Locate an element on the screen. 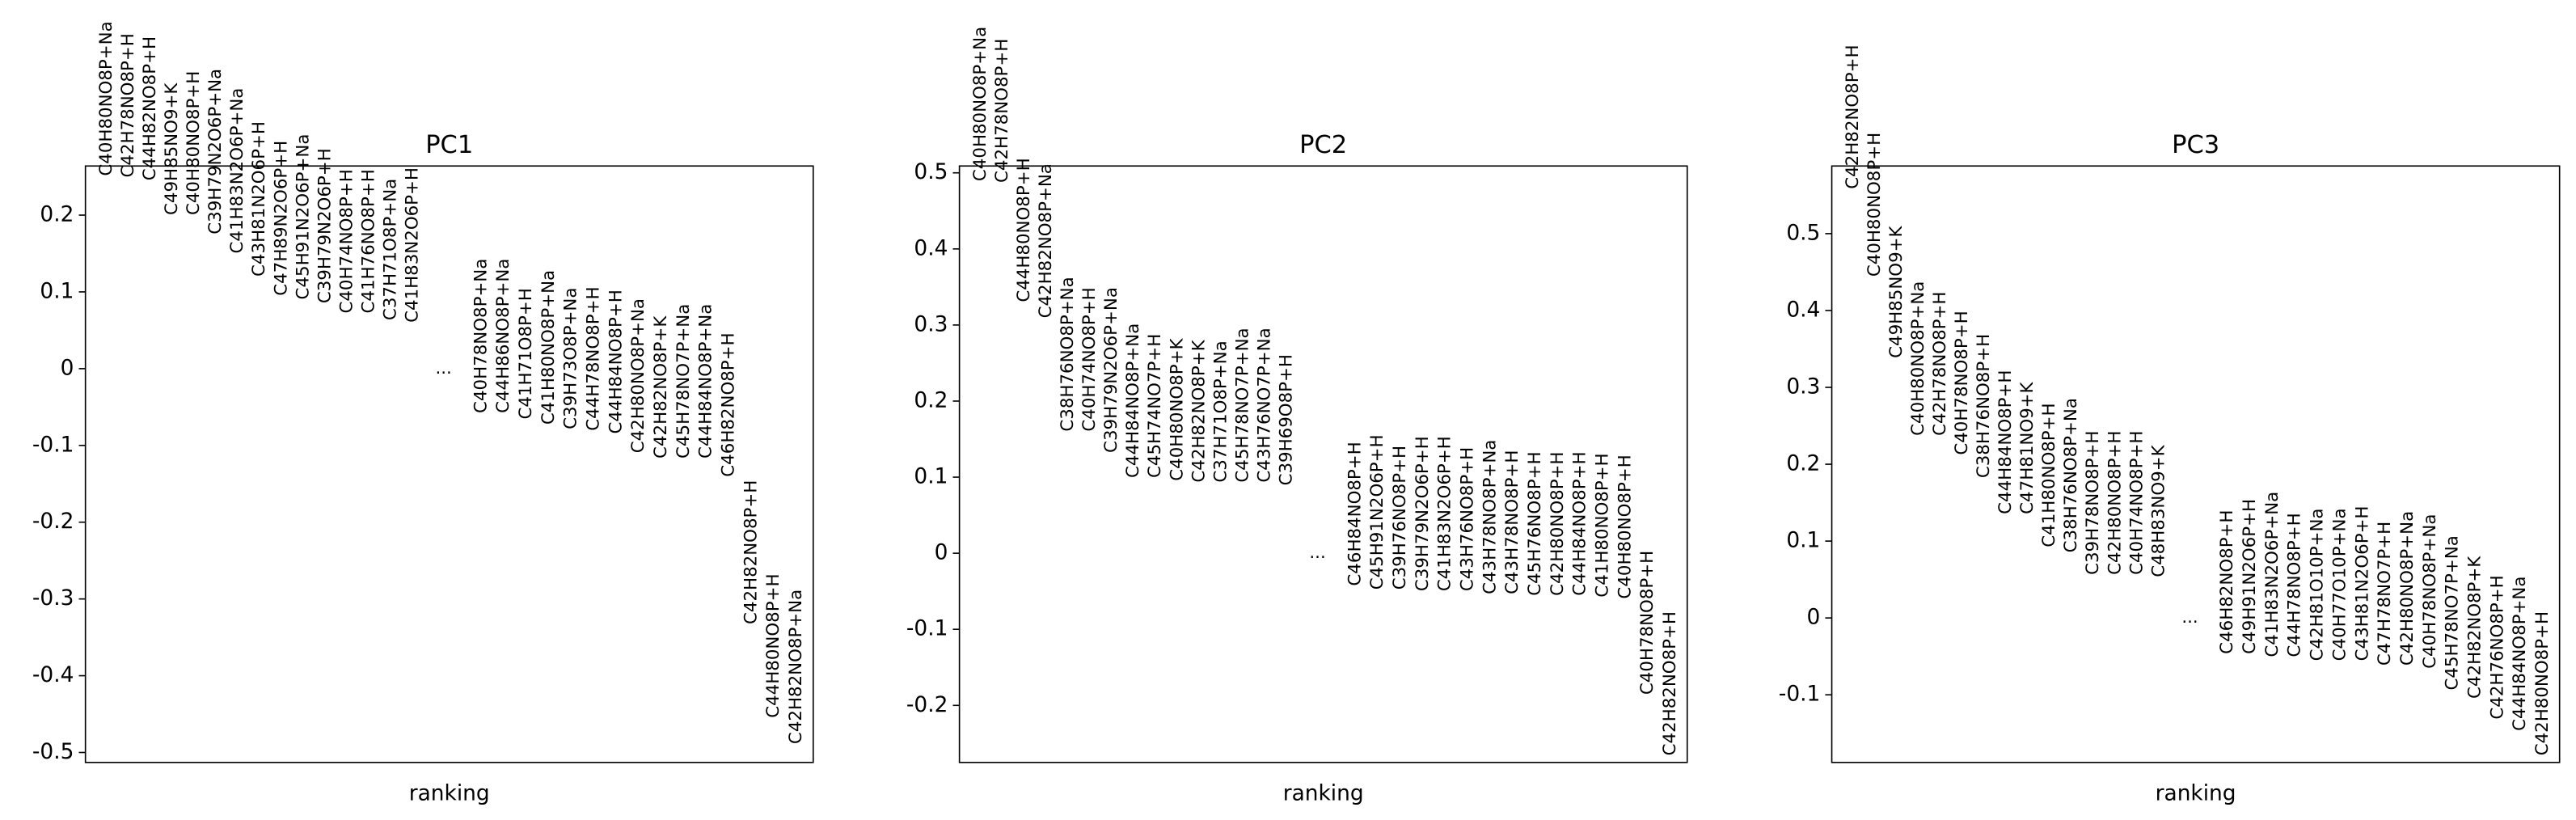 The width and height of the screenshot is (2576, 820). loading-label: C40H80NO8P+K is located at coordinates (1177, 408).